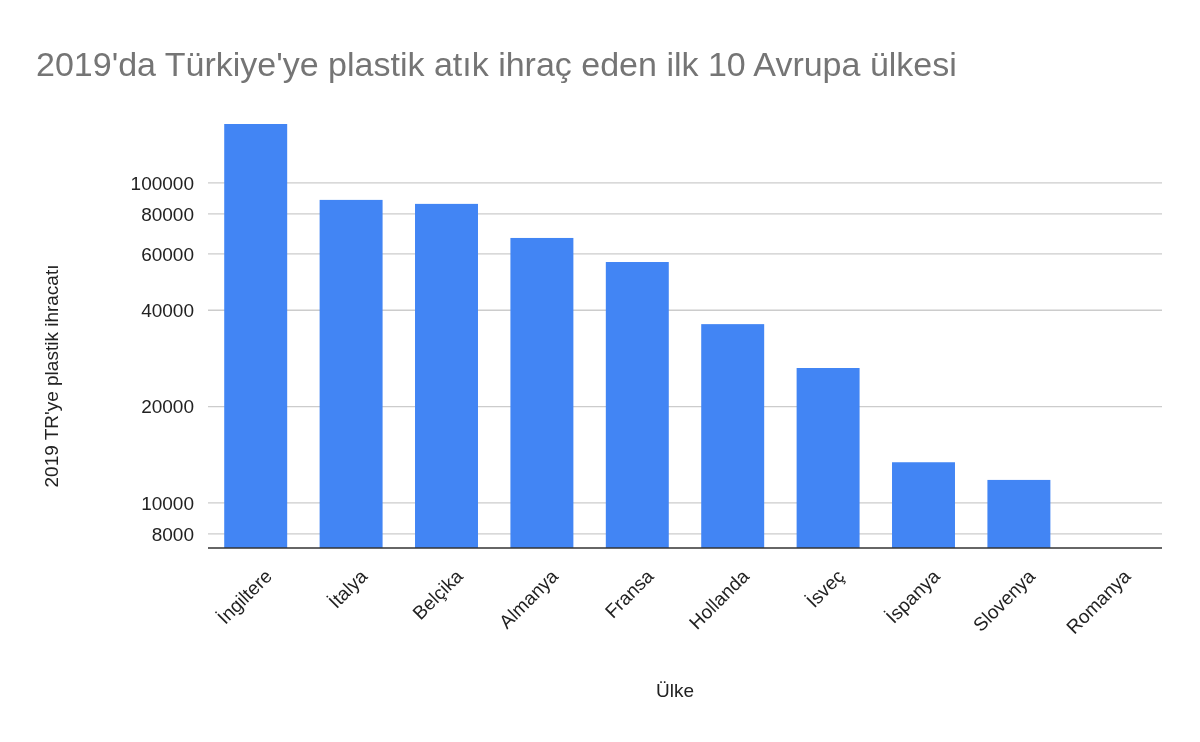 This screenshot has width=1200, height=742. Describe the element at coordinates (167, 503) in the screenshot. I see `y-tick-label: 10000` at that location.